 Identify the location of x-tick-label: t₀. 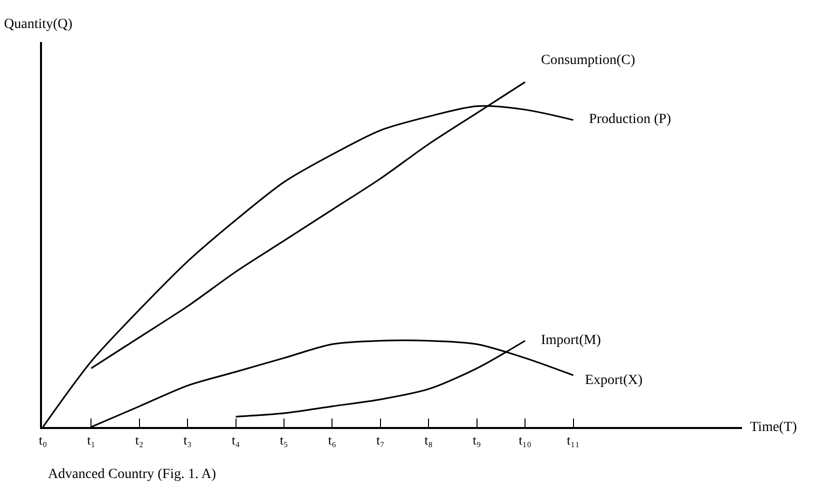
(43, 440).